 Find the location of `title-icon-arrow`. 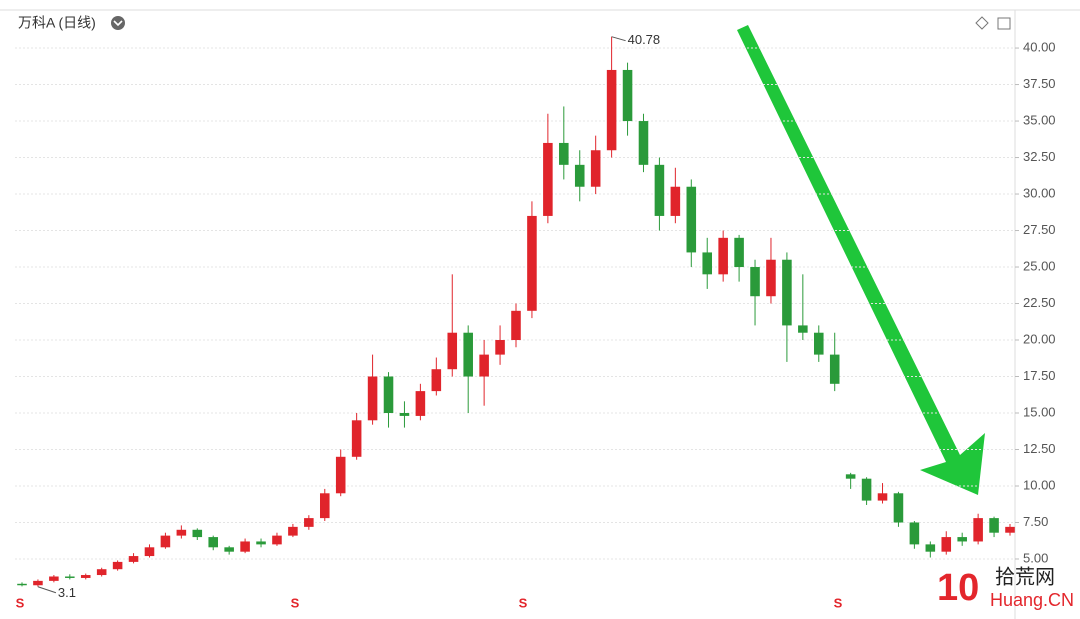

title-icon-arrow is located at coordinates (118, 23).